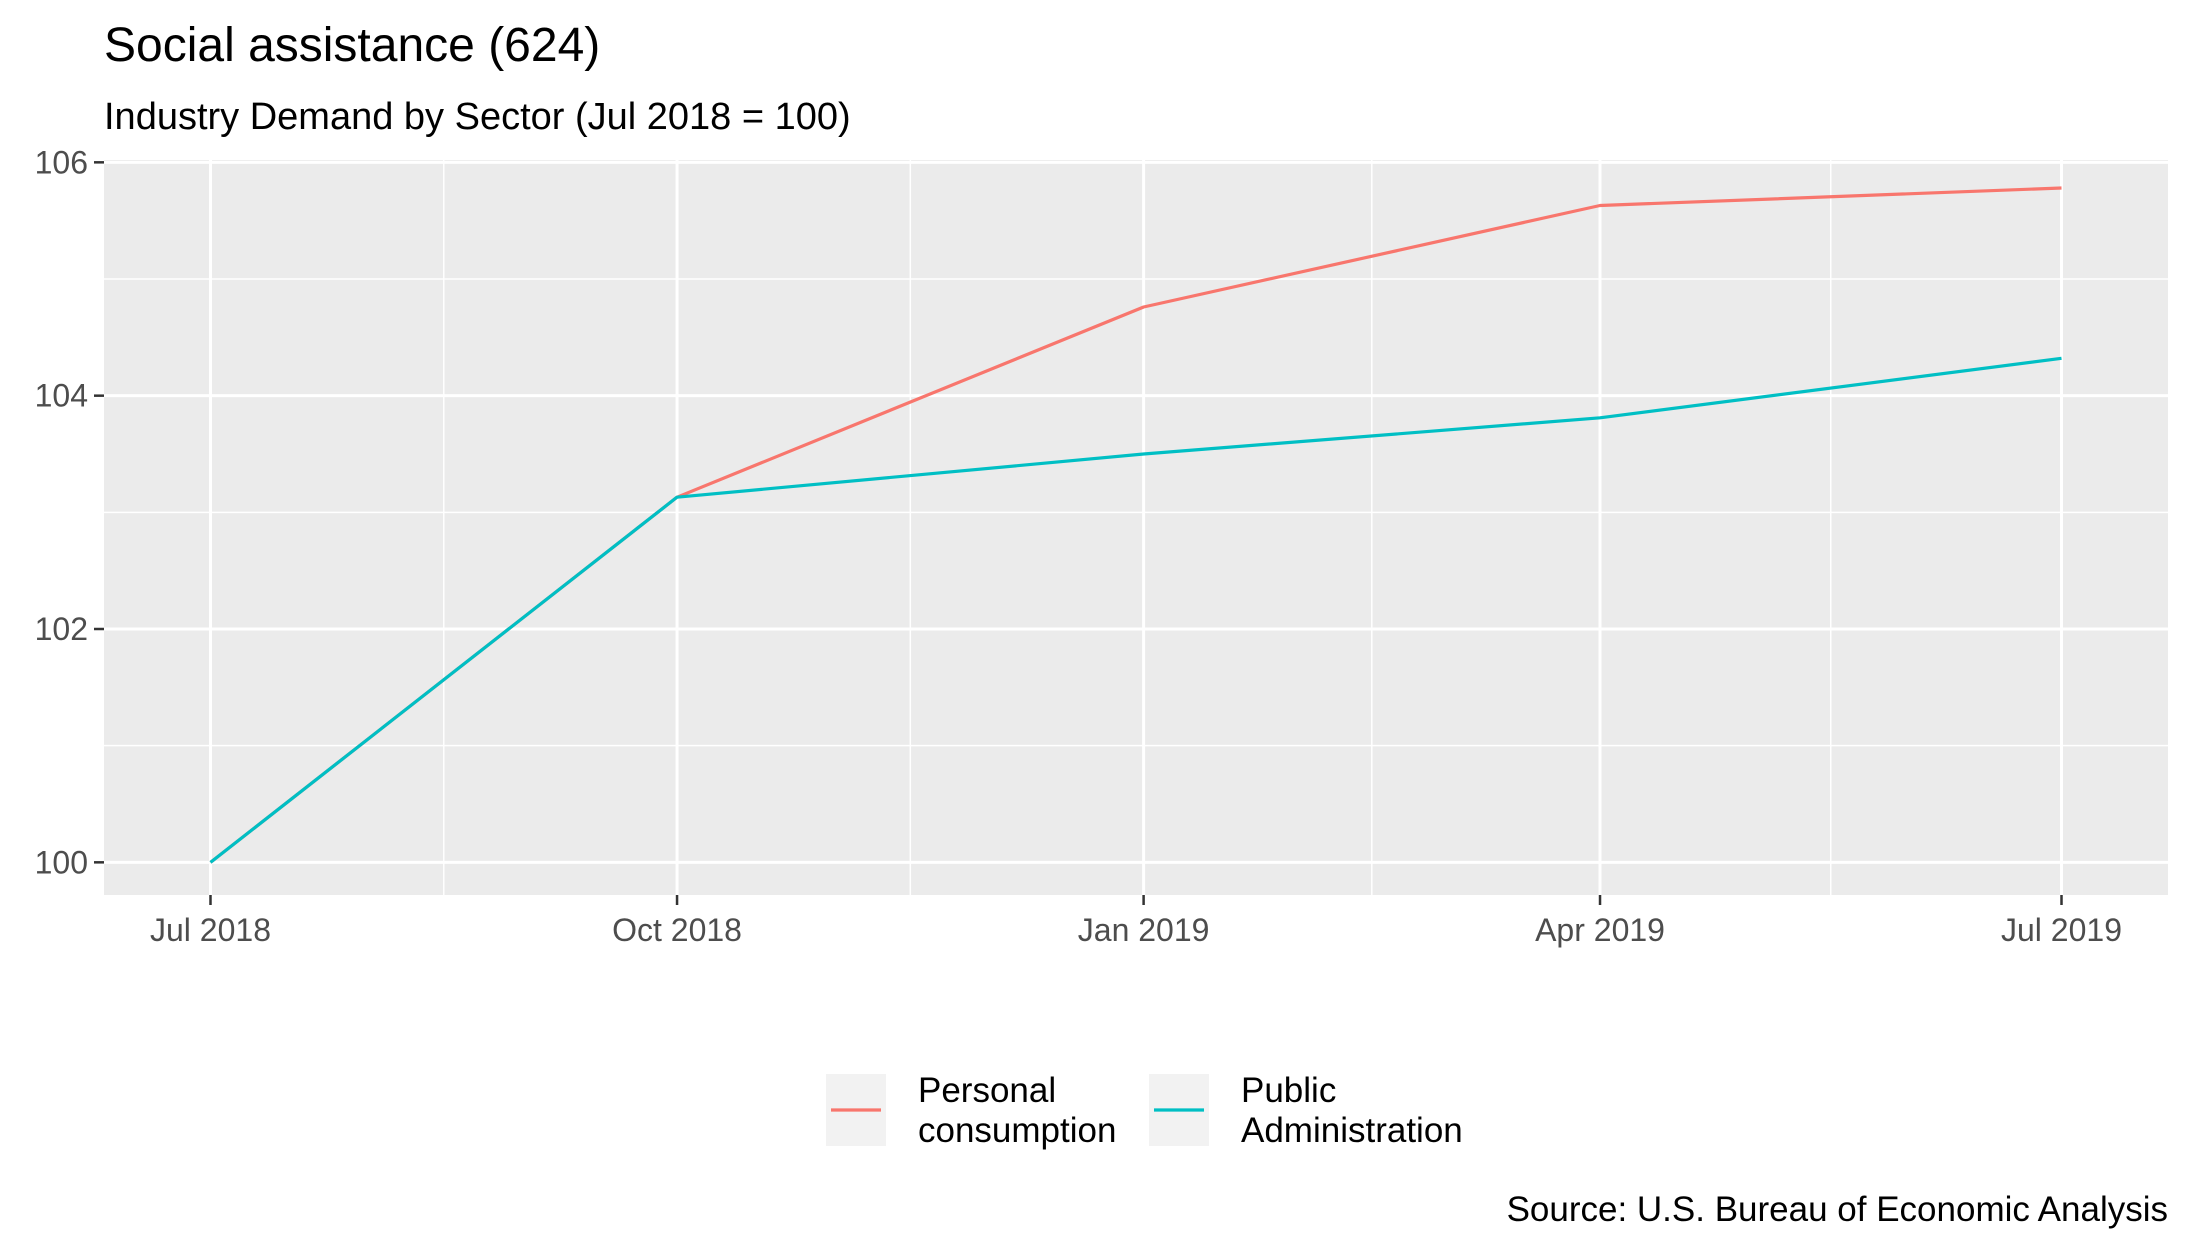  What do you see at coordinates (1837, 1209) in the screenshot?
I see `chart-caption: Source: U.S. Bureau of Economic Analysis` at bounding box center [1837, 1209].